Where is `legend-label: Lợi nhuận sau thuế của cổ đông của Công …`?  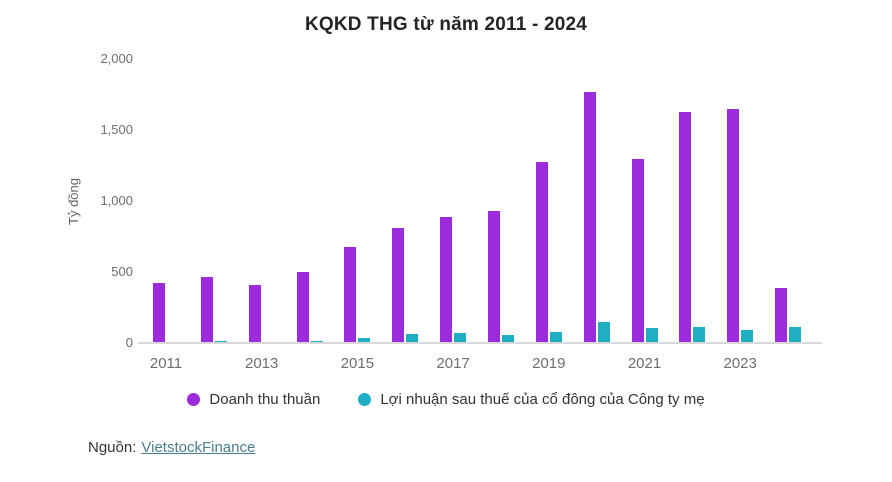 legend-label: Lợi nhuận sau thuế của cổ đông của Công … is located at coordinates (542, 399).